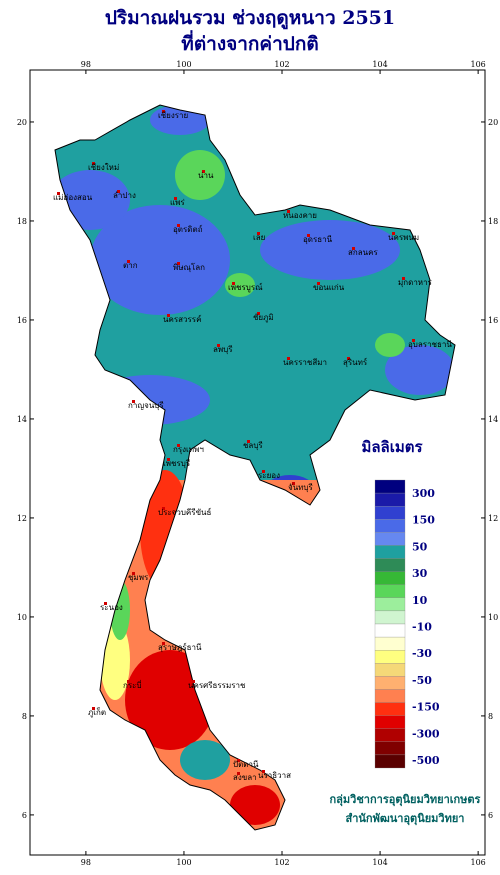 The image size is (500, 875). I want to click on province-label: สงขลา, so click(245, 777).